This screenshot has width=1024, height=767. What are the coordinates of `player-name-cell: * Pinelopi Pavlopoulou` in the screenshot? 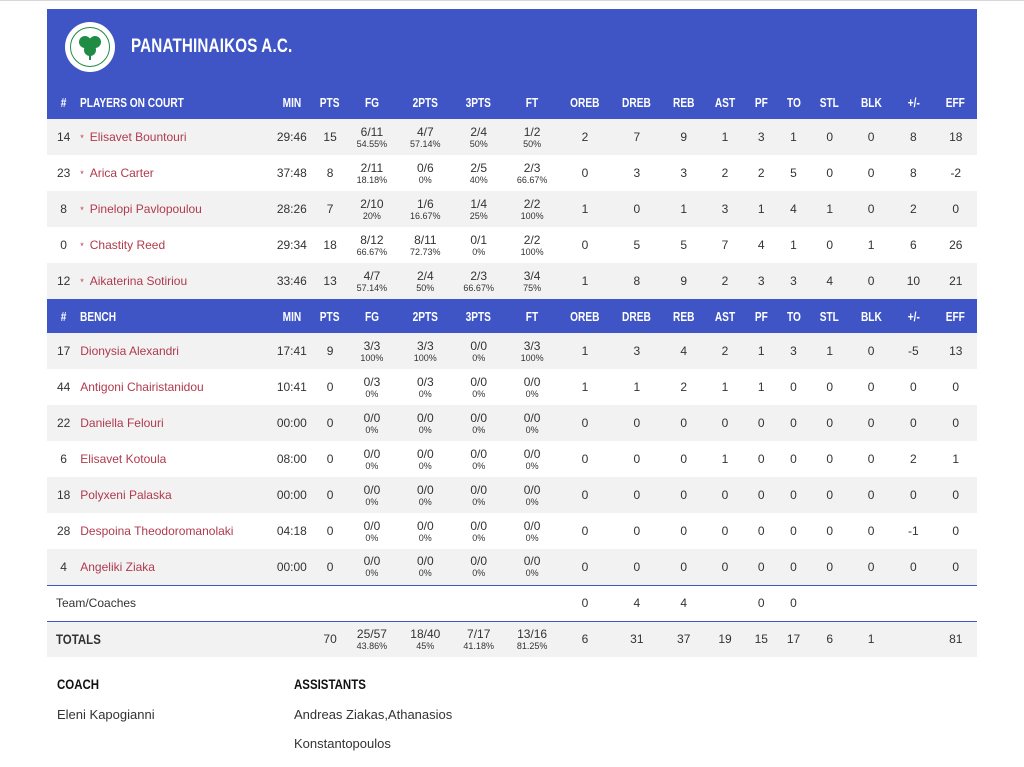 It's located at (174, 209).